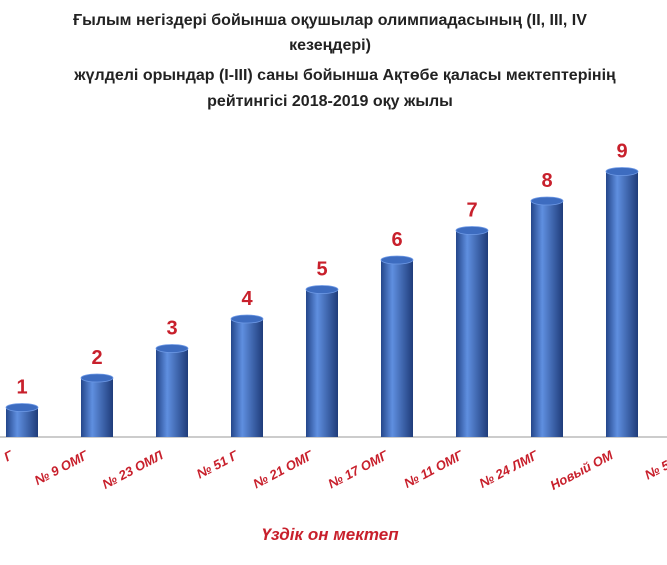 This screenshot has height=565, width=667. What do you see at coordinates (96, 358) in the screenshot?
I see `value-label: 2` at bounding box center [96, 358].